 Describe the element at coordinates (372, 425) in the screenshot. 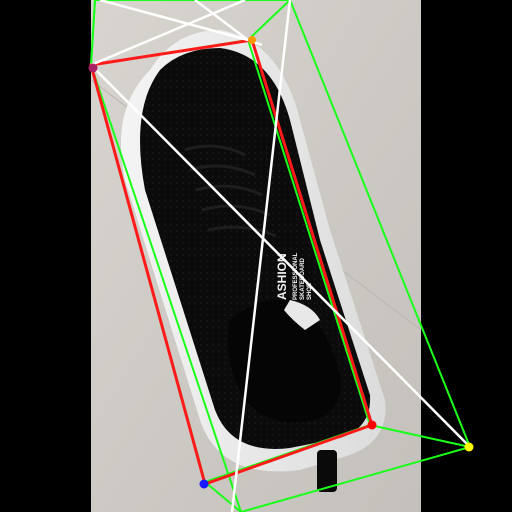

I see `keypoint-red` at that location.